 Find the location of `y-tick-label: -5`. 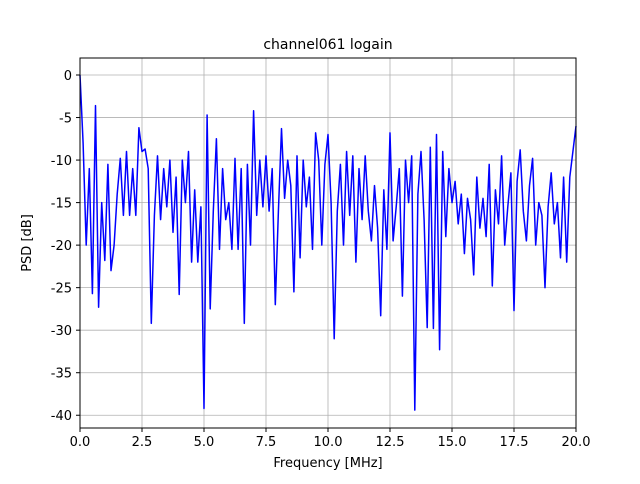

y-tick-label: -5 is located at coordinates (65, 119).